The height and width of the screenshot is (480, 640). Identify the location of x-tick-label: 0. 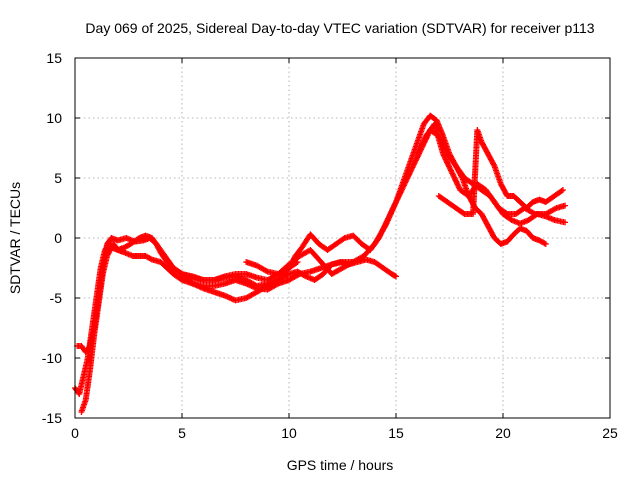
(75, 433).